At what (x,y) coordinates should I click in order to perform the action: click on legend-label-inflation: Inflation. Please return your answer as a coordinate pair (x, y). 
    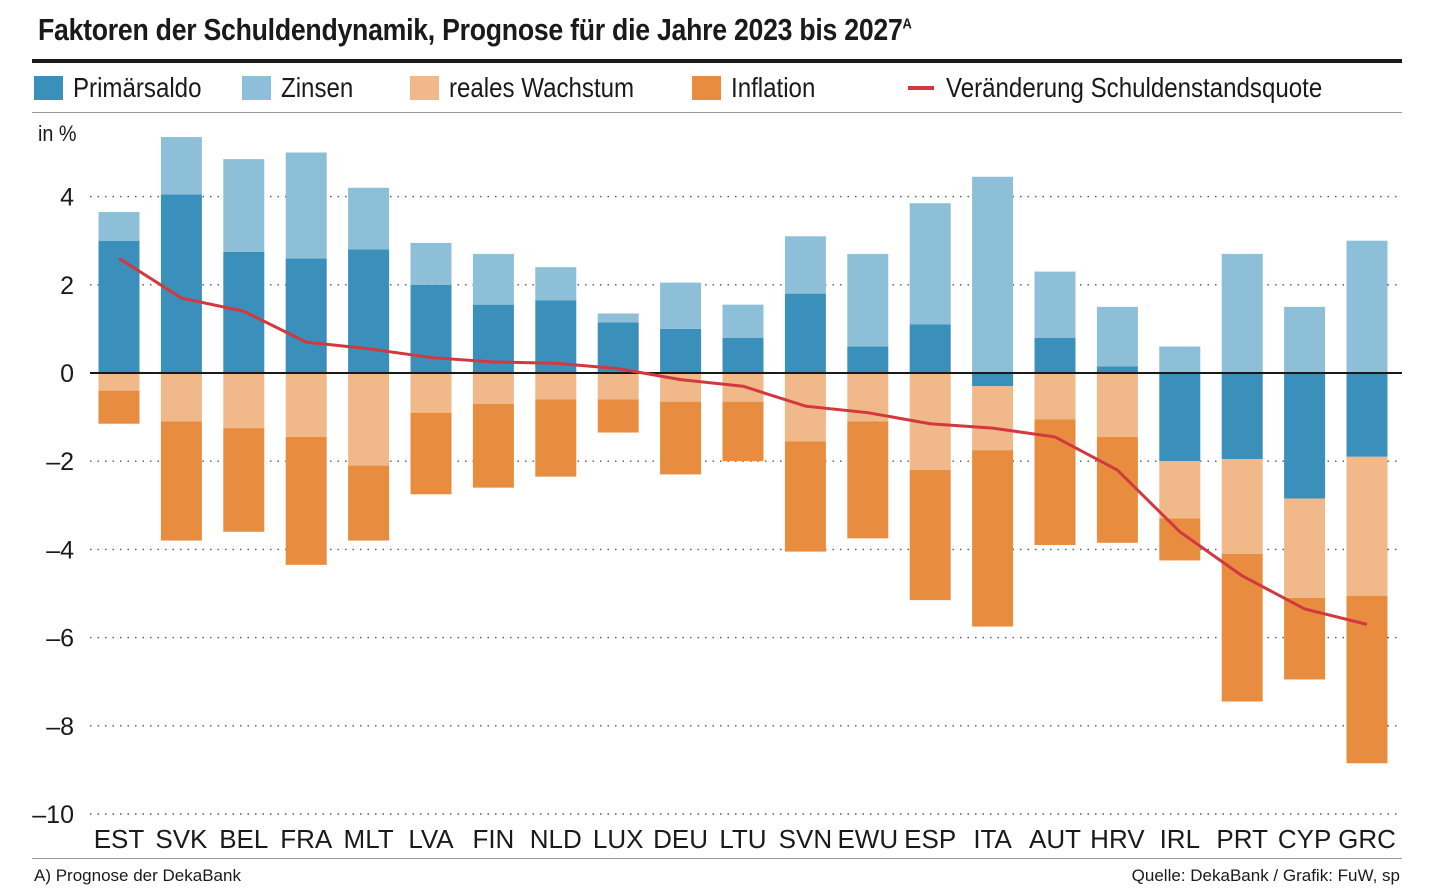
    Looking at the image, I should click on (773, 87).